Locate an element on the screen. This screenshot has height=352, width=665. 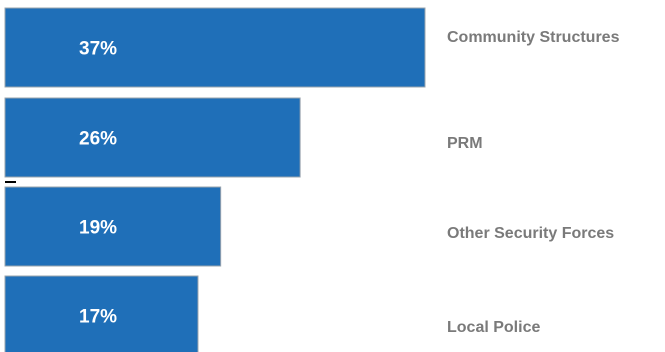
bar-prm is located at coordinates (152, 137).